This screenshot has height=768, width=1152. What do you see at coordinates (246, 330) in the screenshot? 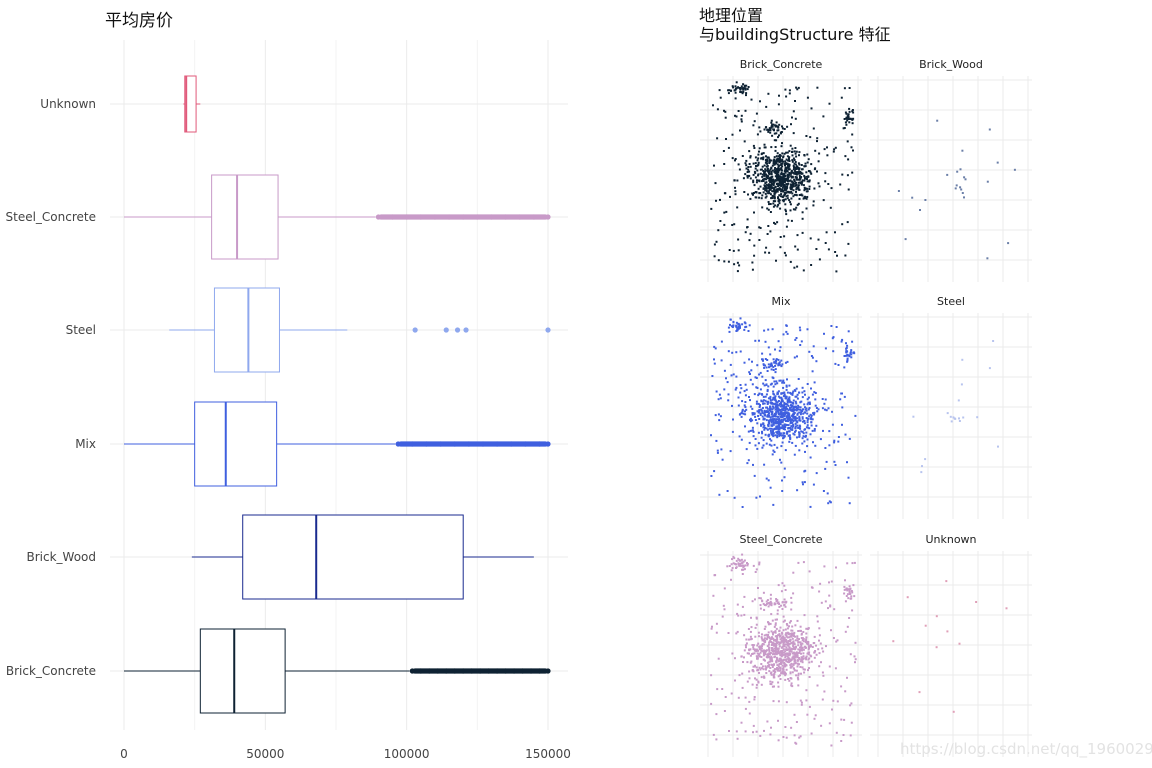
I see `box-iqr` at bounding box center [246, 330].